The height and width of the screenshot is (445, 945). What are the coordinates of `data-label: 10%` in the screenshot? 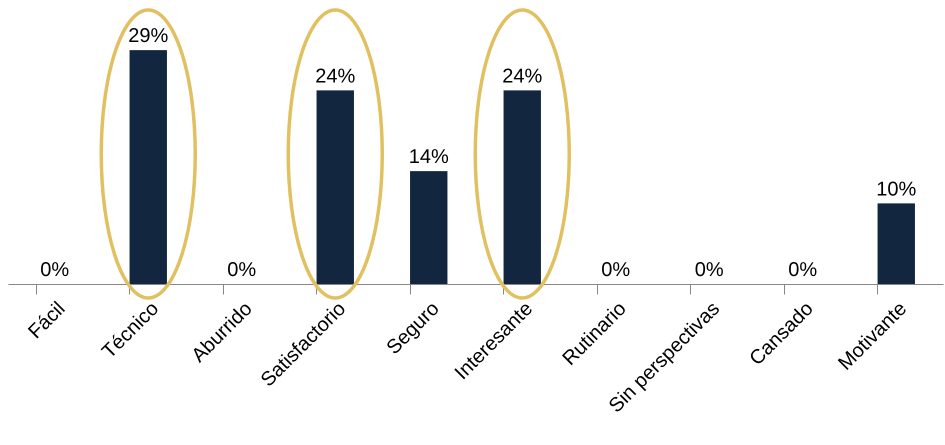 It's located at (896, 189).